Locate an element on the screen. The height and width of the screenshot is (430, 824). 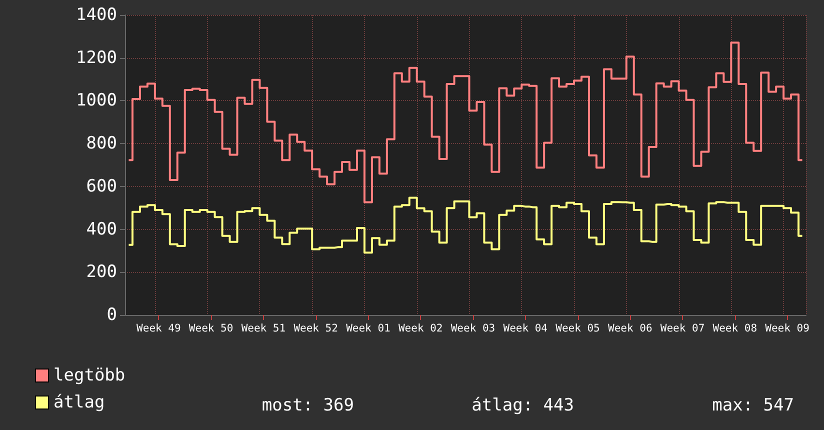
y-tick-label: 400 is located at coordinates (101, 229).